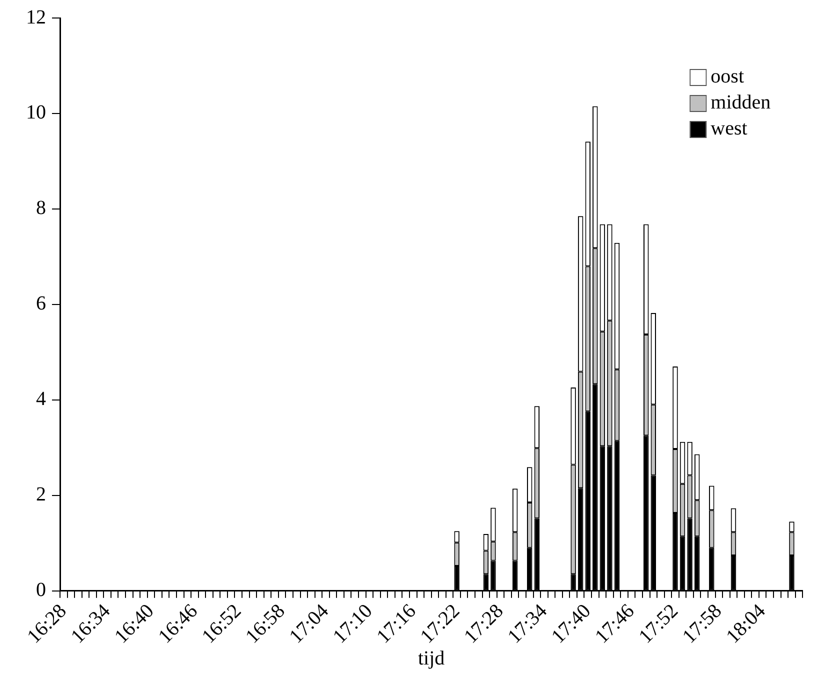 Image resolution: width=818 pixels, height=675 pixels. What do you see at coordinates (740, 102) in the screenshot?
I see `legend-label: midden` at bounding box center [740, 102].